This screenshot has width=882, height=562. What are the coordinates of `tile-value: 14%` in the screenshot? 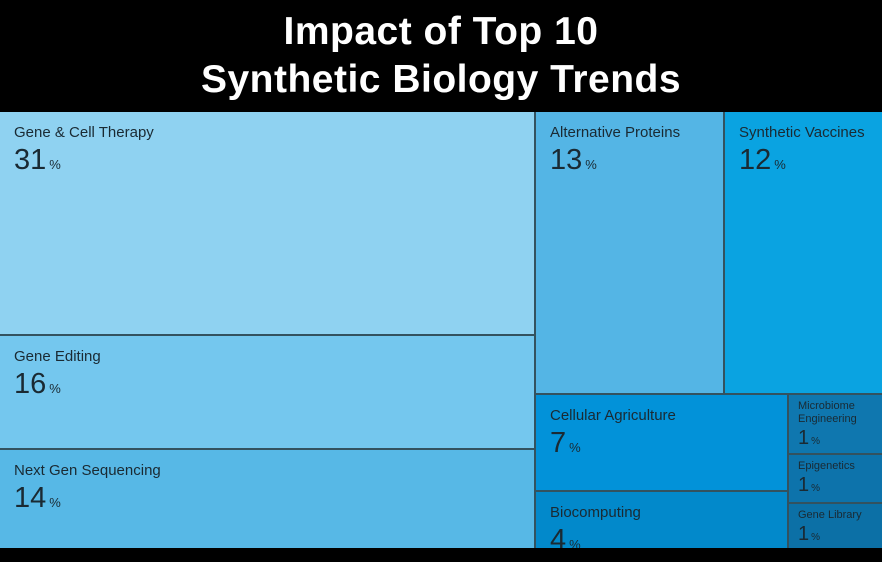 It's located at (37, 498).